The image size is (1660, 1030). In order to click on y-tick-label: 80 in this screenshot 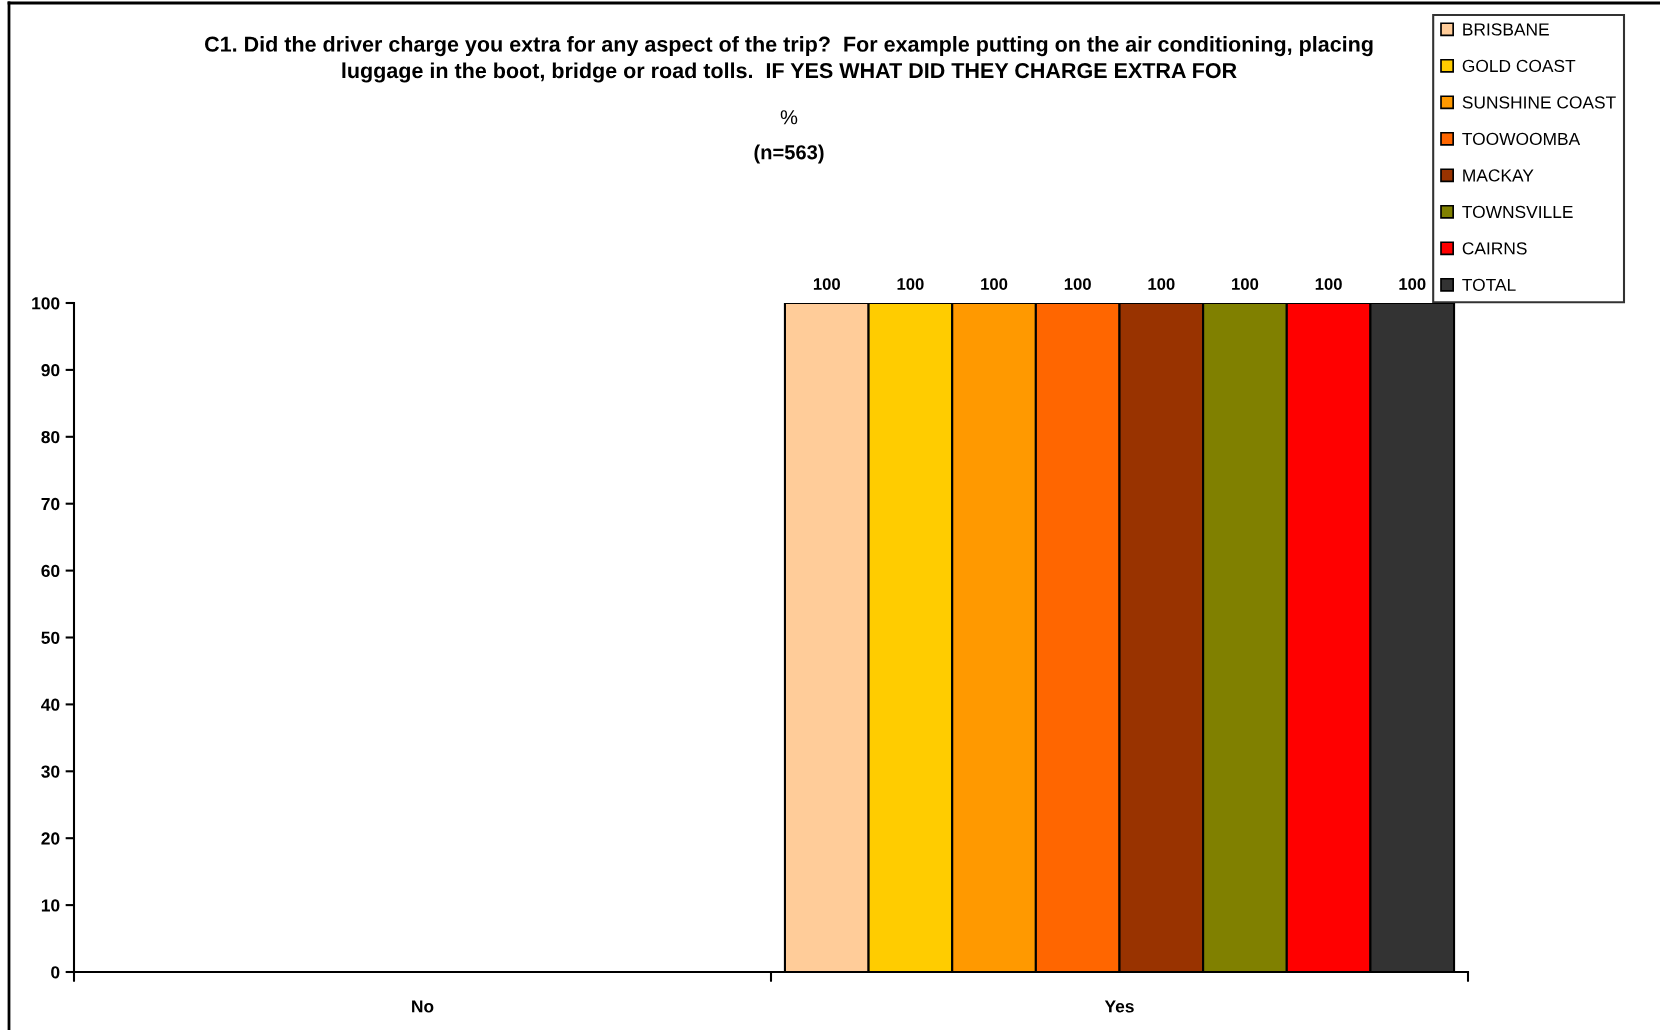, I will do `click(50, 437)`.